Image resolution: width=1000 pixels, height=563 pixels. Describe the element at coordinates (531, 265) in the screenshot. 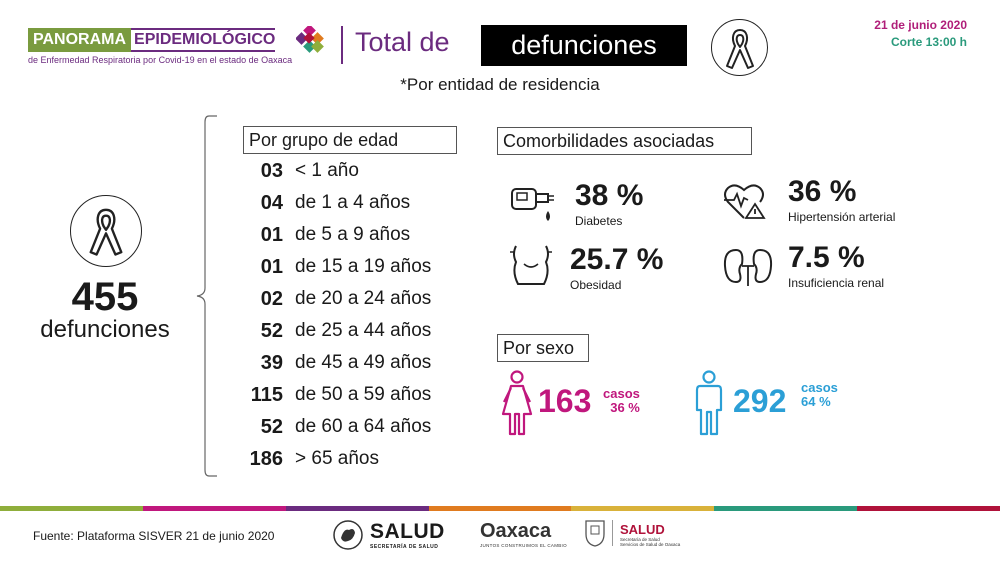

I see `body-waist-icon` at that location.